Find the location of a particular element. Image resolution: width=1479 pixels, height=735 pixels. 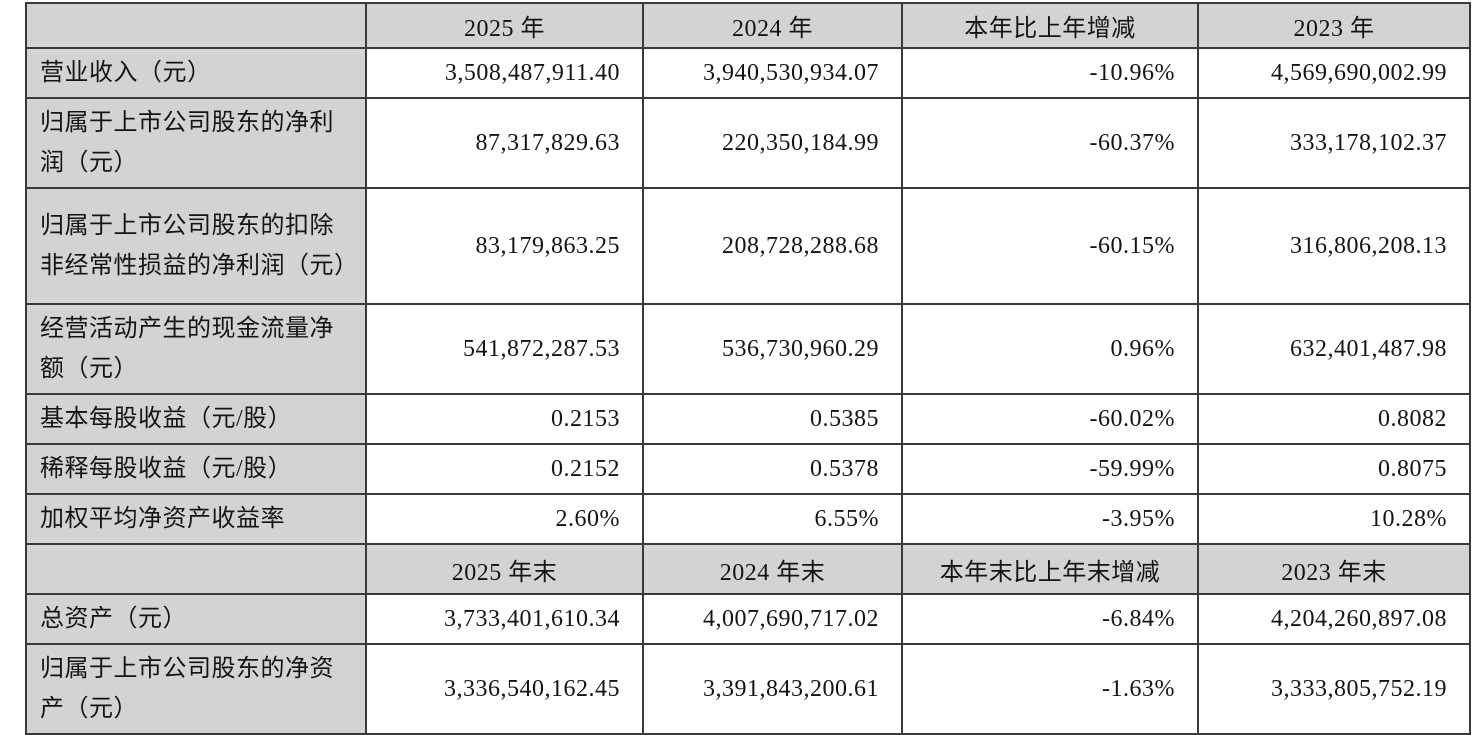

value-cell: 541,872,287.53 is located at coordinates (504, 349).